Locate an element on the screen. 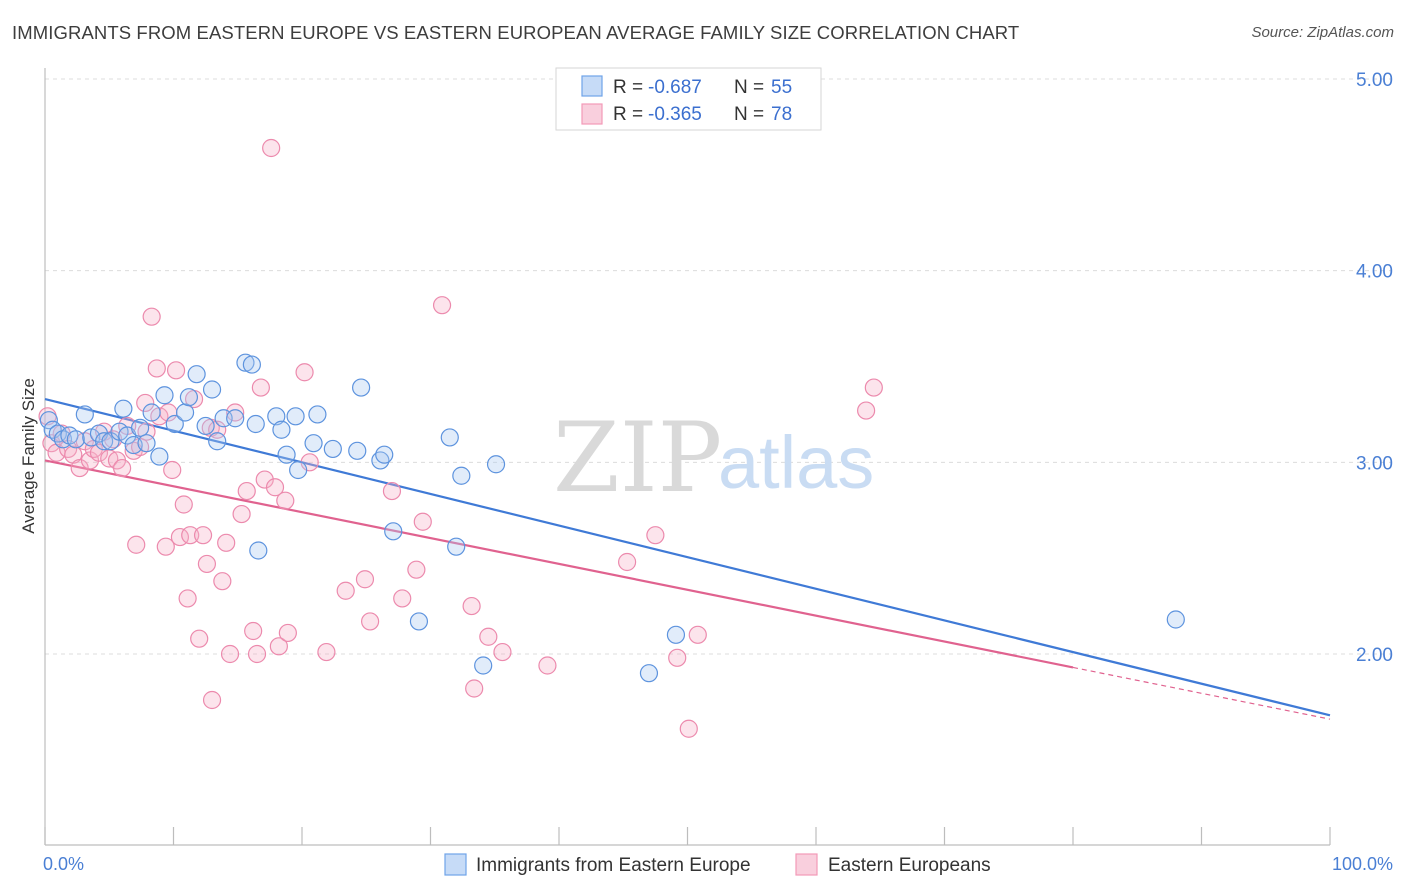 Image resolution: width=1406 pixels, height=892 pixels. legend-r-label-1: R = is located at coordinates (628, 87).